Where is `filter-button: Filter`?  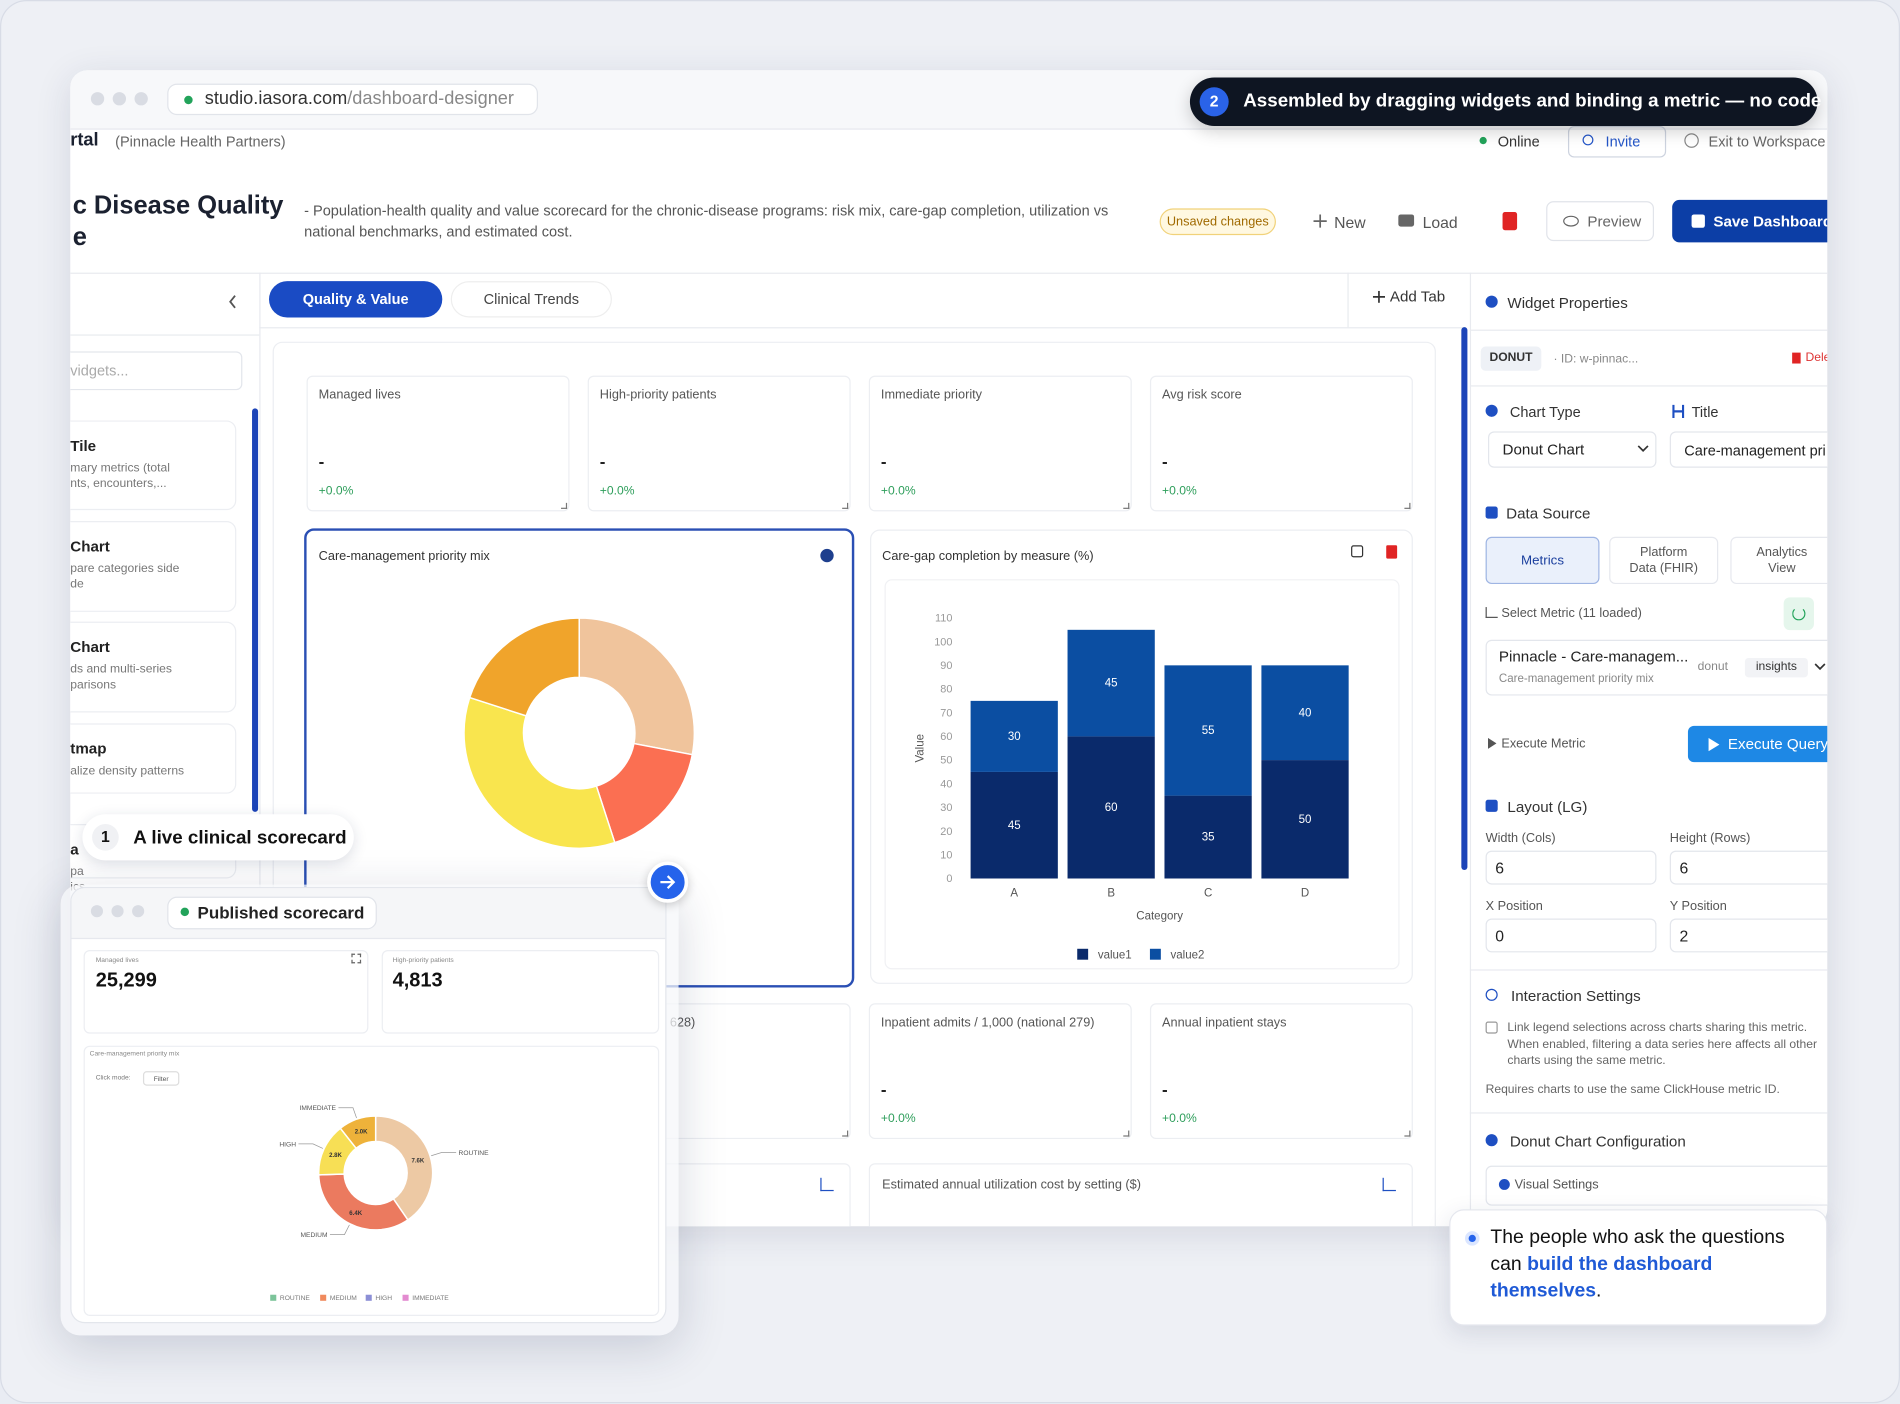
filter-button: Filter is located at coordinates (161, 1078).